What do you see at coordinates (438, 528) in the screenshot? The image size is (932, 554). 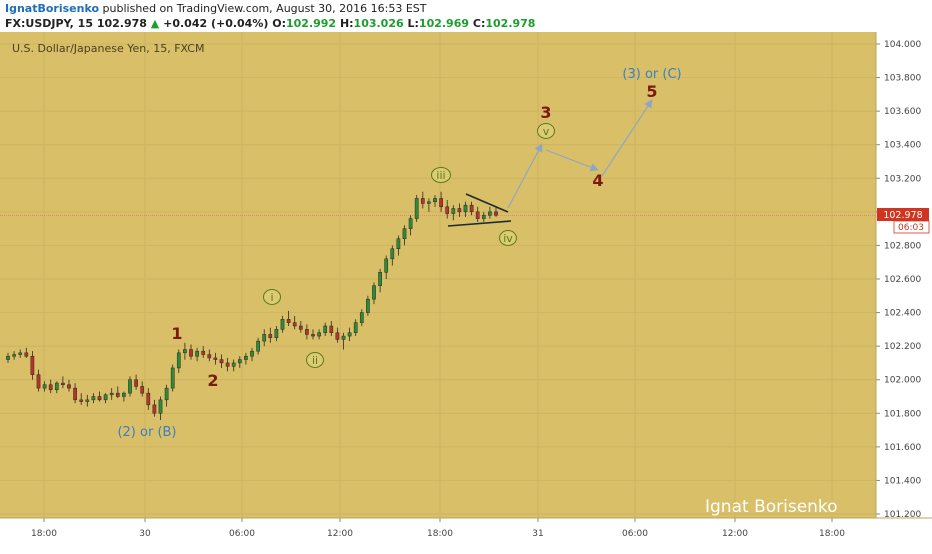 I see `time-axis: 18:00 30 06:00 12:00 18:00 31 06:00 12:00 18:00` at bounding box center [438, 528].